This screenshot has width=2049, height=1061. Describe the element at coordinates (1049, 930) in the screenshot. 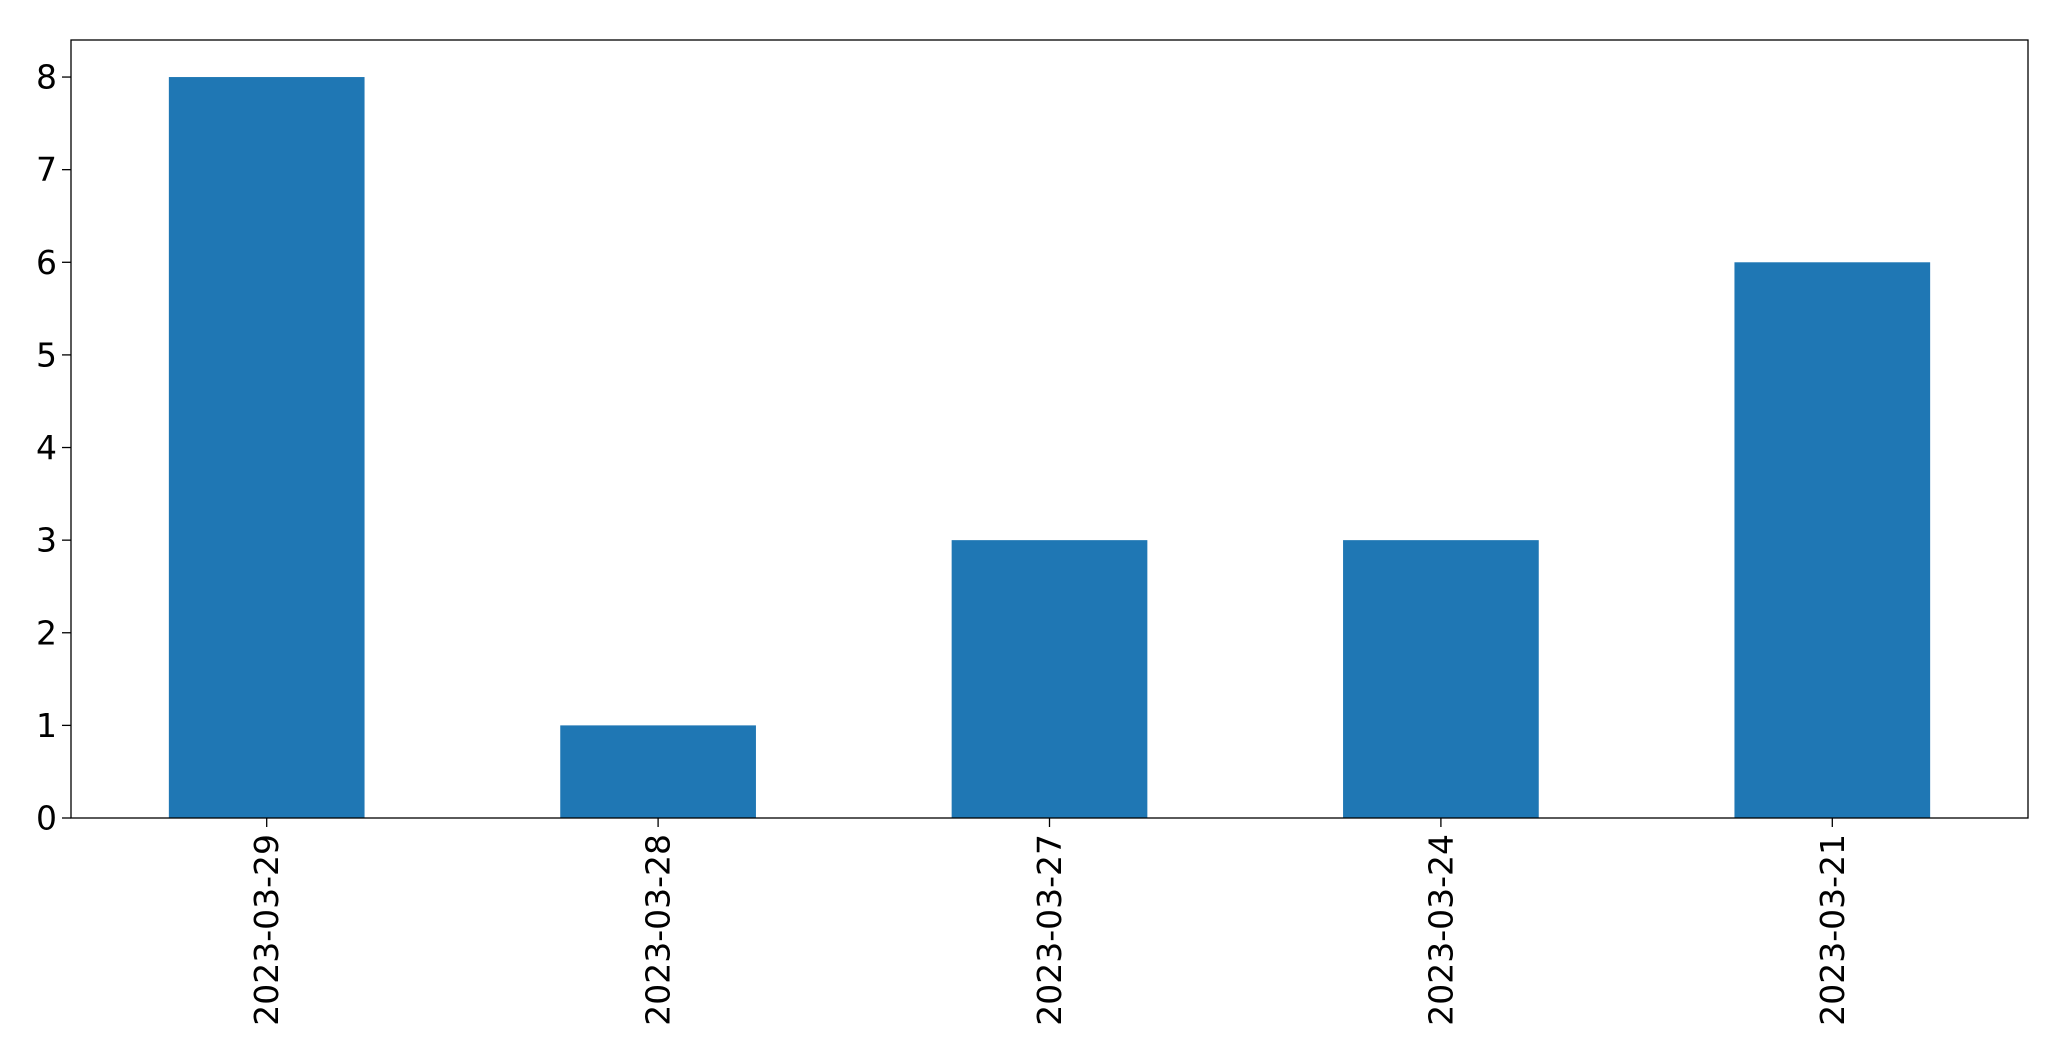

I see `x-tick-label: 2023-03-27` at that location.